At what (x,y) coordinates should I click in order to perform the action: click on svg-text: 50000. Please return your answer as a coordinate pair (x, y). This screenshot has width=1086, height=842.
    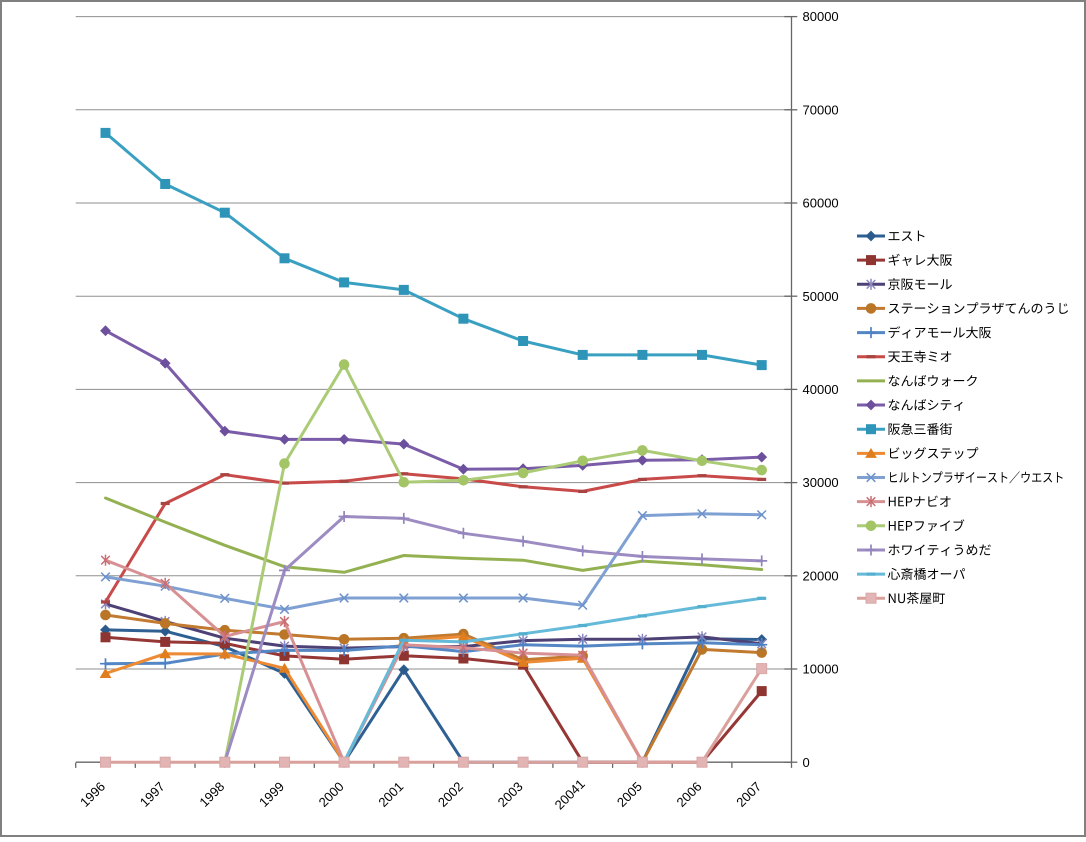
    Looking at the image, I should click on (821, 296).